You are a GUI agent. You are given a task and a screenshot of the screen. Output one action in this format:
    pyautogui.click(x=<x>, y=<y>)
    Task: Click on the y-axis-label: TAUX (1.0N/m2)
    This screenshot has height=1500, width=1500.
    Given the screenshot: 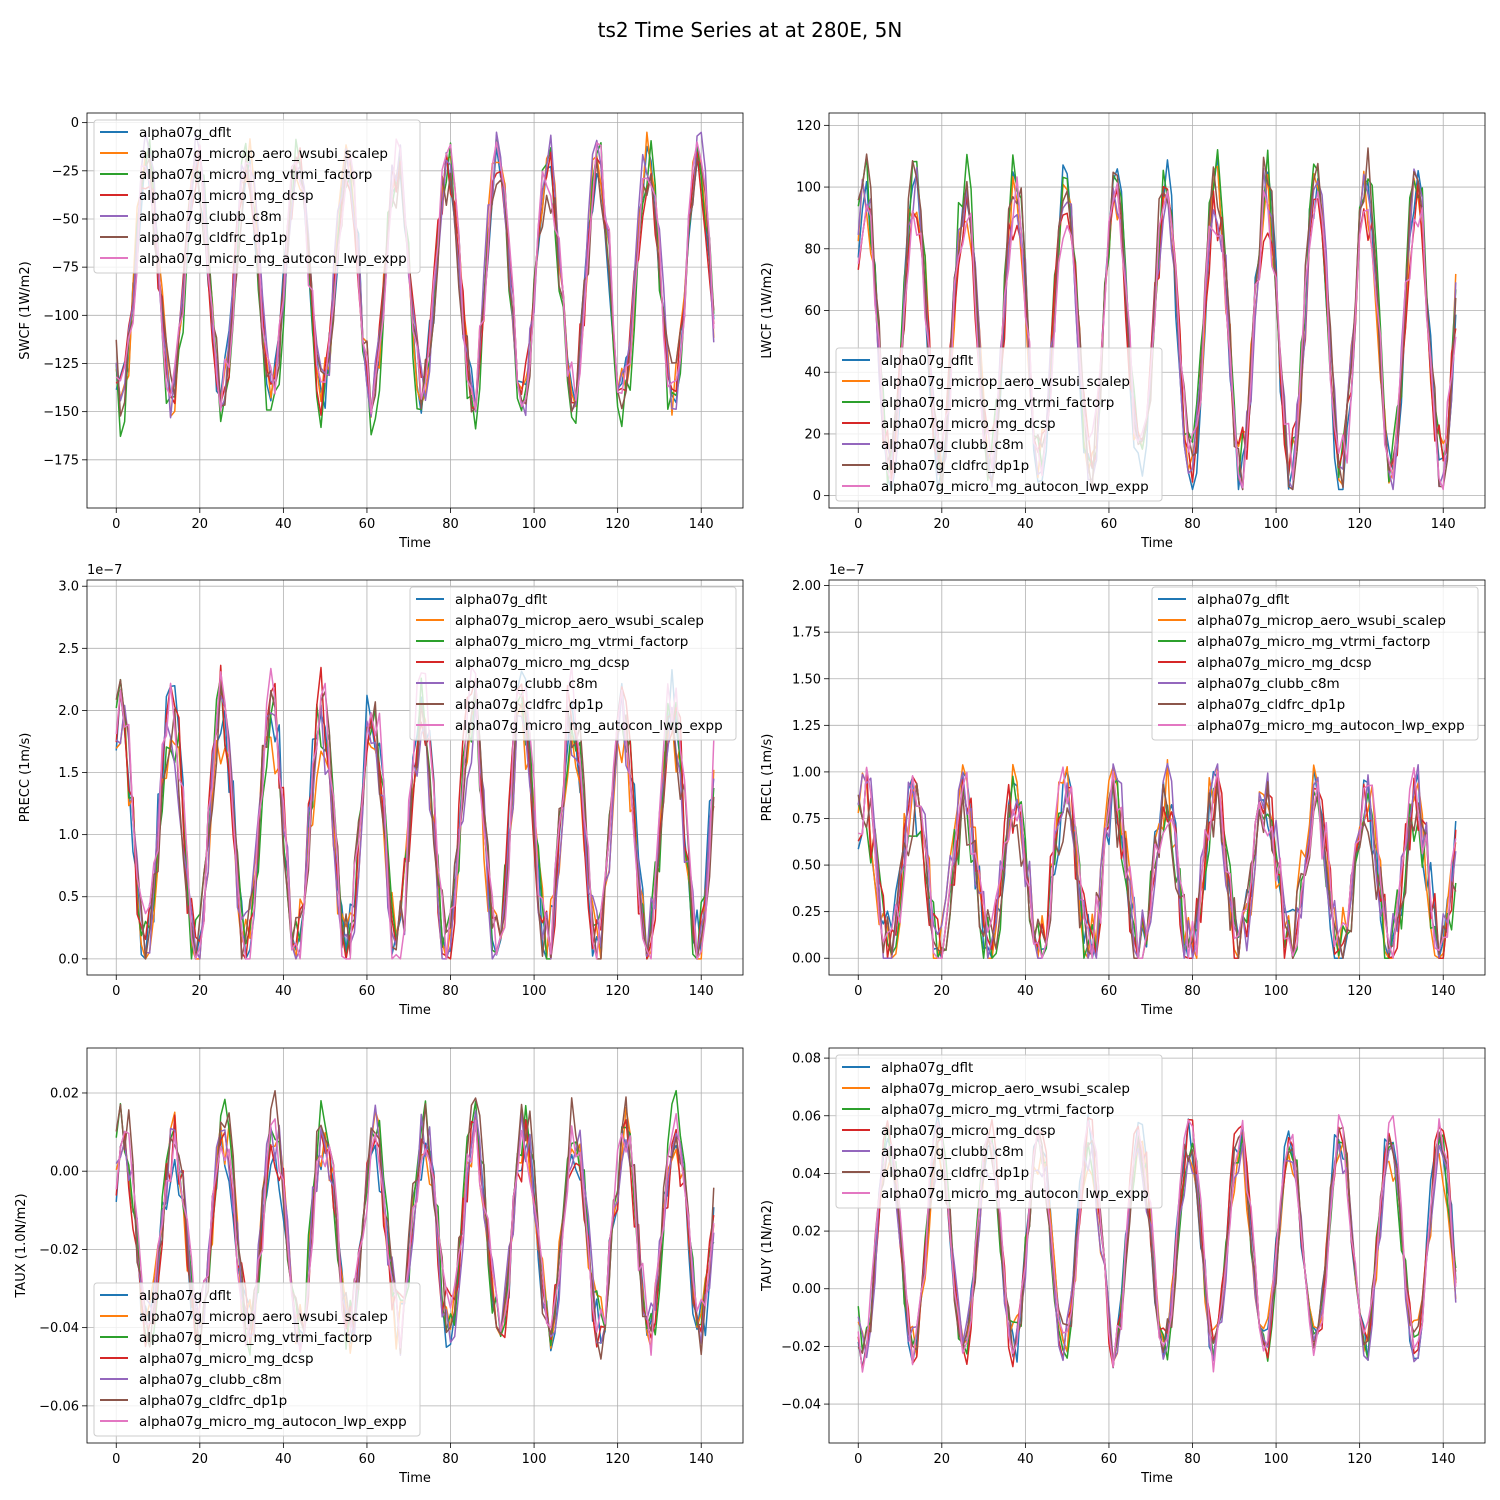 What is the action you would take?
    pyautogui.click(x=21, y=1245)
    